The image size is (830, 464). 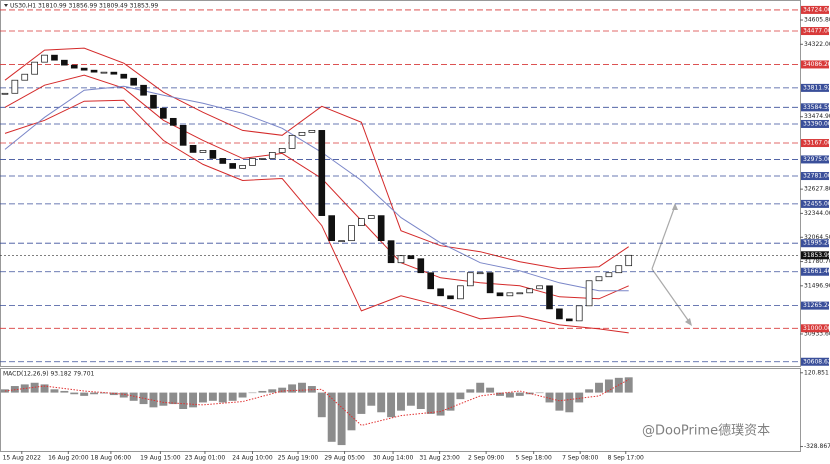 I want to click on last-price-tag, so click(x=815, y=255).